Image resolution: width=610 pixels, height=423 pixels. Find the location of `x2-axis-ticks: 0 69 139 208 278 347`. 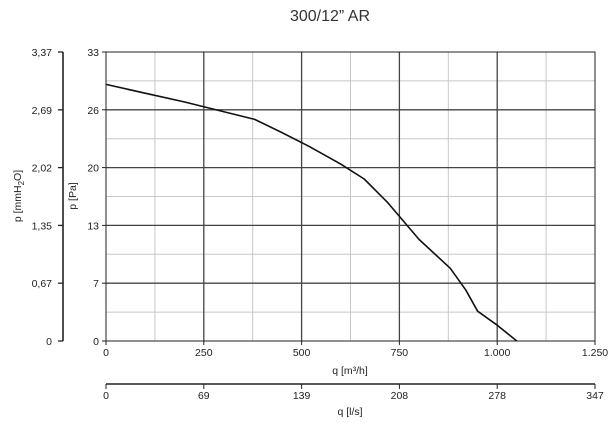

x2-axis-ticks: 0 69 139 208 278 347 is located at coordinates (353, 393).